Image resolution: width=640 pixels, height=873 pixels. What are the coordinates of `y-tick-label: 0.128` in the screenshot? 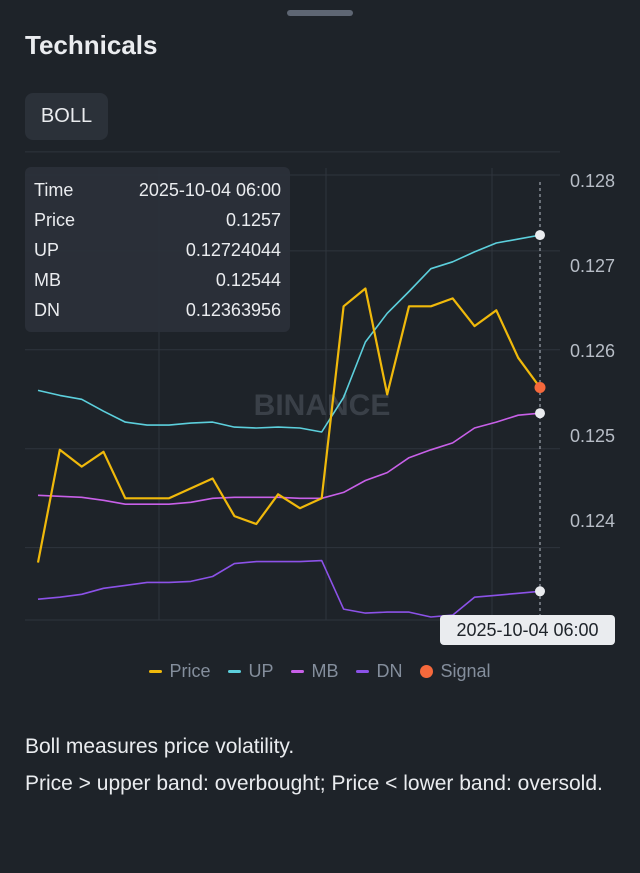 It's located at (593, 181).